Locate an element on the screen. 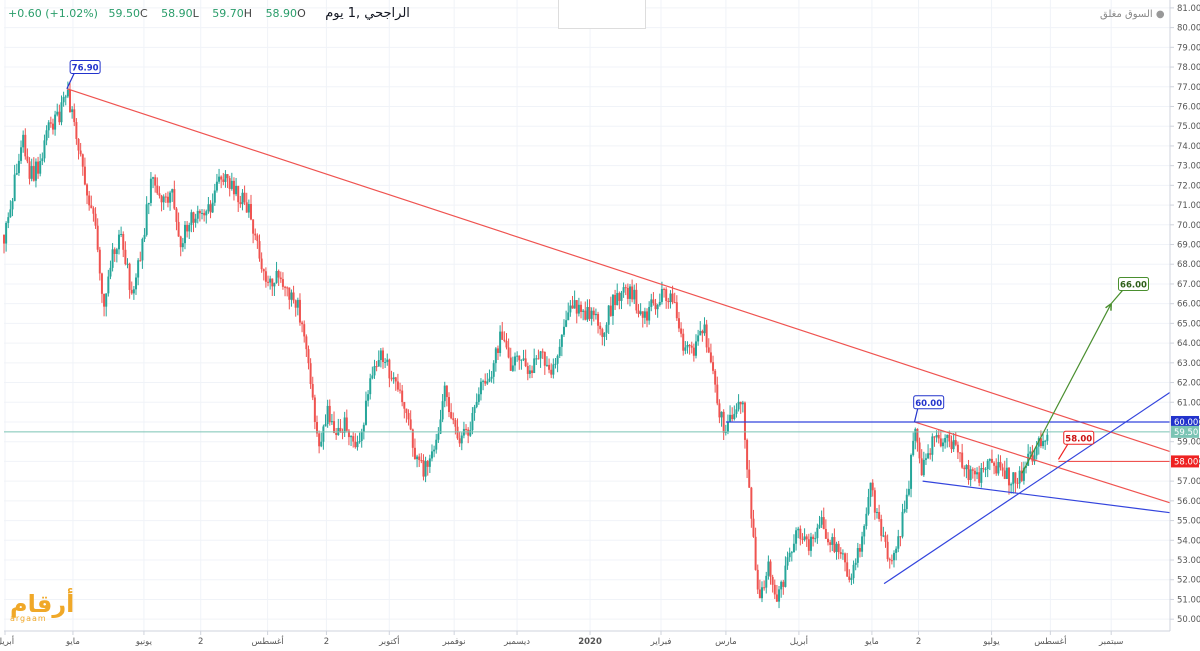  change-value: +0.60 (+1.02%) is located at coordinates (53, 13).